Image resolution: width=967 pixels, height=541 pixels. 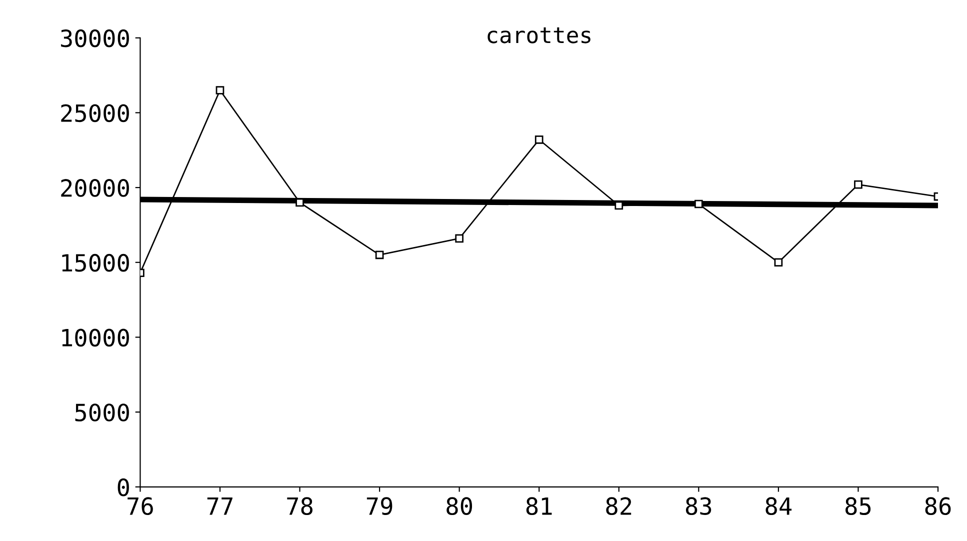 I want to click on y-tick-label: 20000, so click(x=95, y=188).